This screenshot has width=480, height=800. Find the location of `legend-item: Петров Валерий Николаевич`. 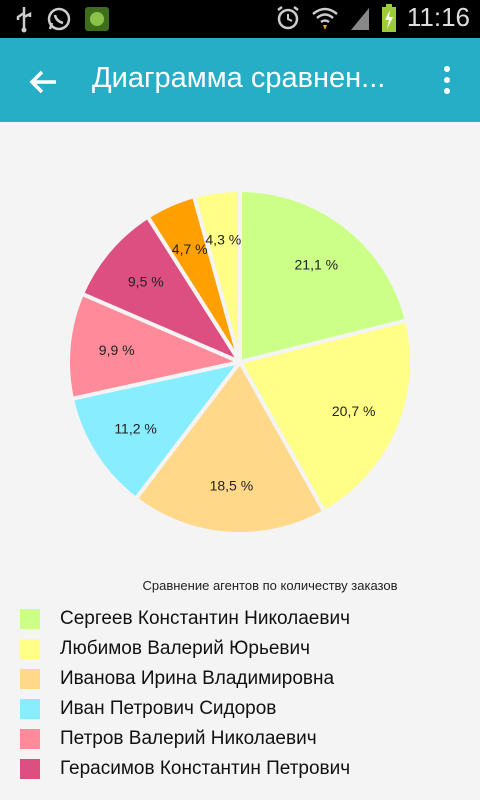

legend-item: Петров Валерий Николаевич is located at coordinates (185, 739).